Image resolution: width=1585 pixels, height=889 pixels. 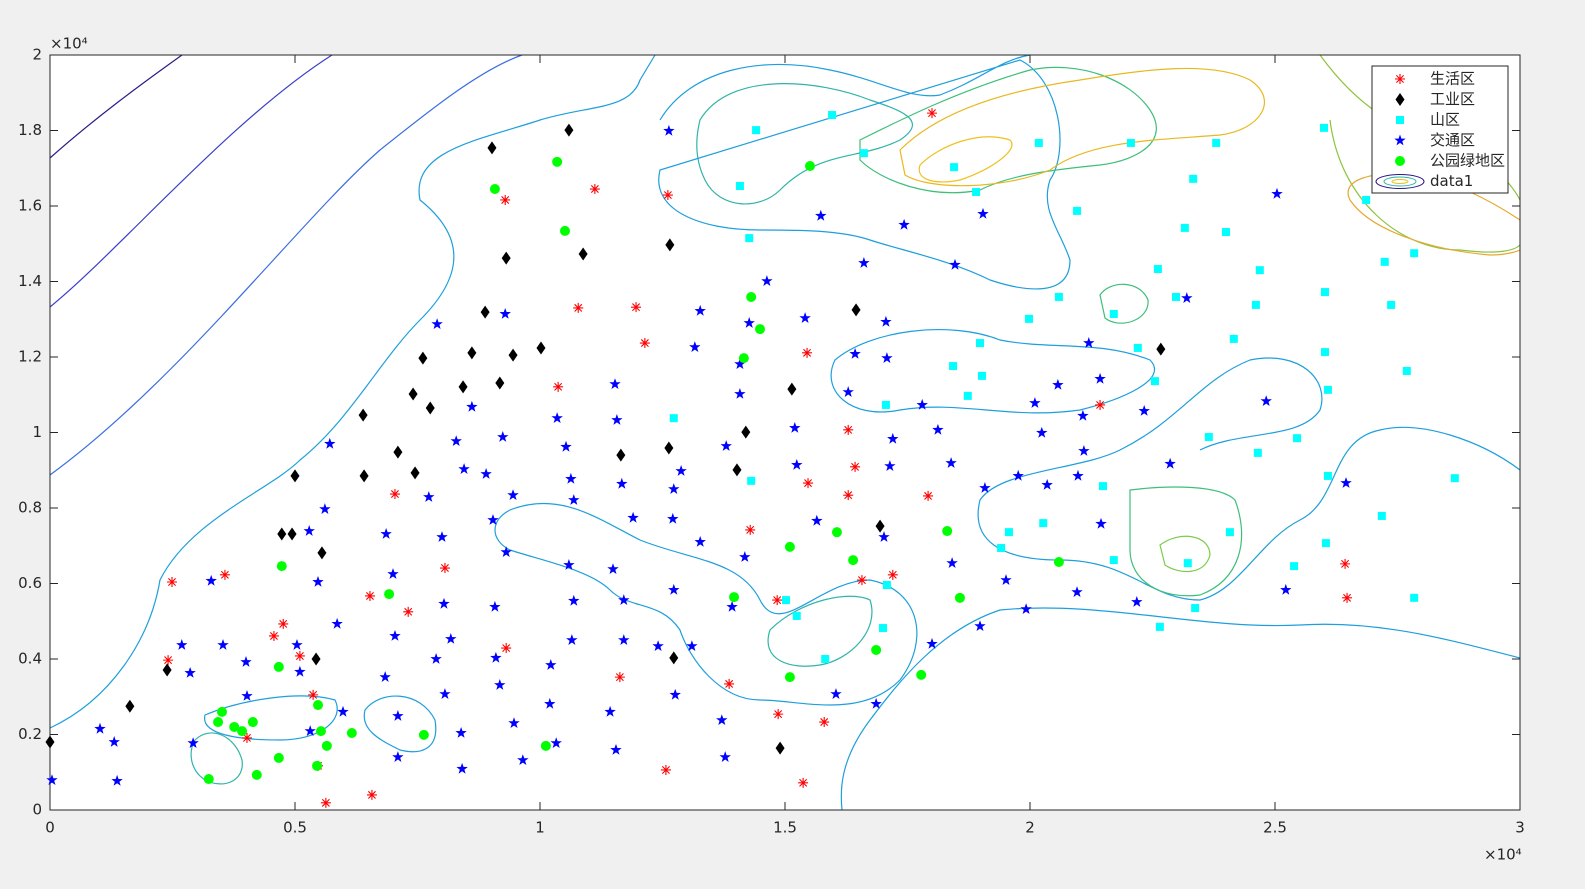 What do you see at coordinates (30, 357) in the screenshot?
I see `y-tick-label: 1.2` at bounding box center [30, 357].